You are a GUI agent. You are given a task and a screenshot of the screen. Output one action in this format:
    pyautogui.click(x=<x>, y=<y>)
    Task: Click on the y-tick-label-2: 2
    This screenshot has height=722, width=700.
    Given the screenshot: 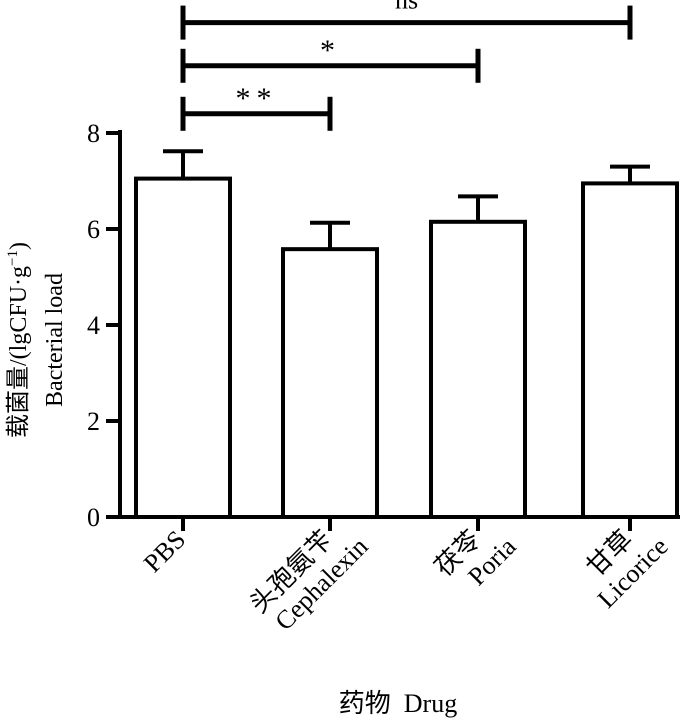 What is the action you would take?
    pyautogui.click(x=93, y=421)
    